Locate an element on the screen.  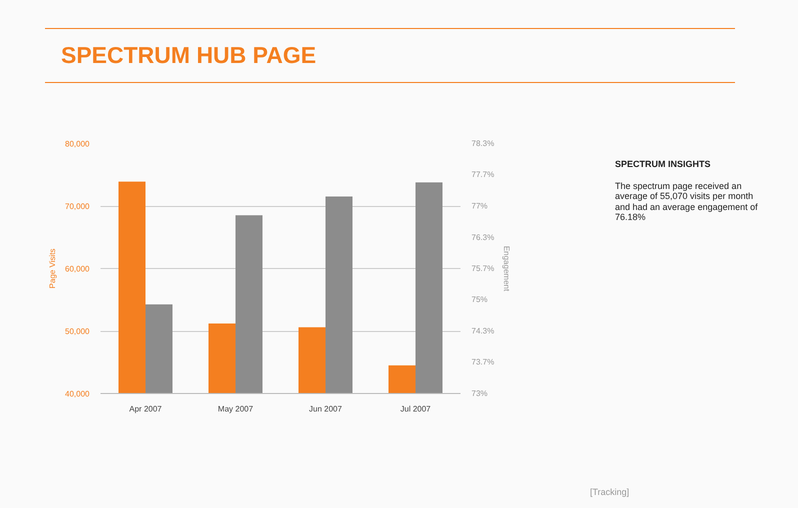
y2-tick-label: 77.7% is located at coordinates (483, 174).